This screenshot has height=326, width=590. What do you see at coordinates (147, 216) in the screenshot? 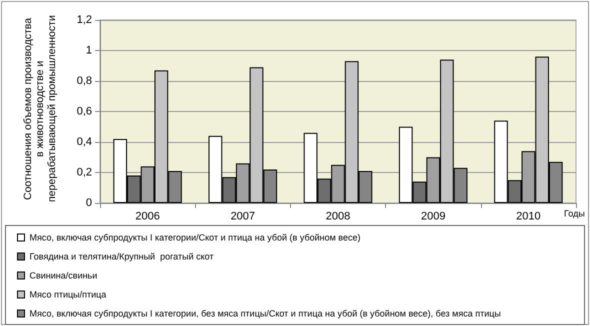
I see `x-tick-label: 2006` at bounding box center [147, 216].